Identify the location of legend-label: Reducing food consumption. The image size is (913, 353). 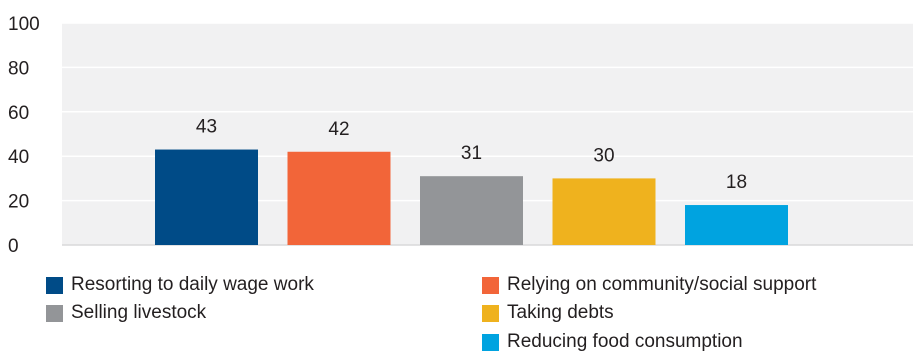
(625, 341).